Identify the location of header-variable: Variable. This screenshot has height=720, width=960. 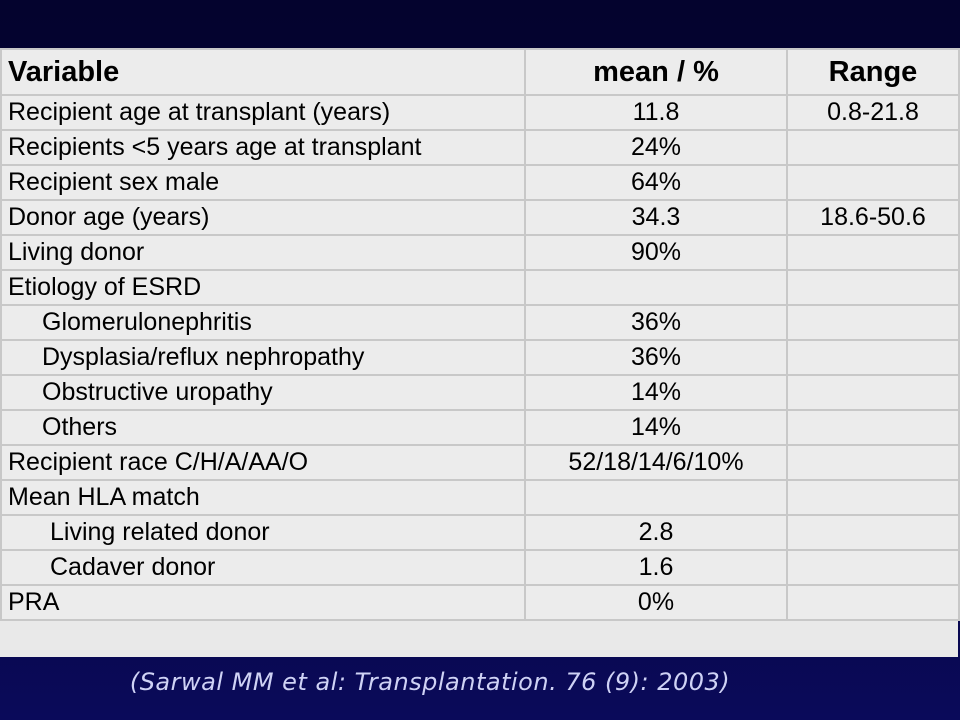
(263, 72).